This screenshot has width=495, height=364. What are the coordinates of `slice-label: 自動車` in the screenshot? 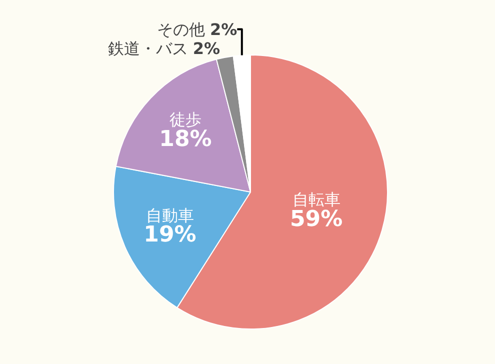 It's located at (170, 215).